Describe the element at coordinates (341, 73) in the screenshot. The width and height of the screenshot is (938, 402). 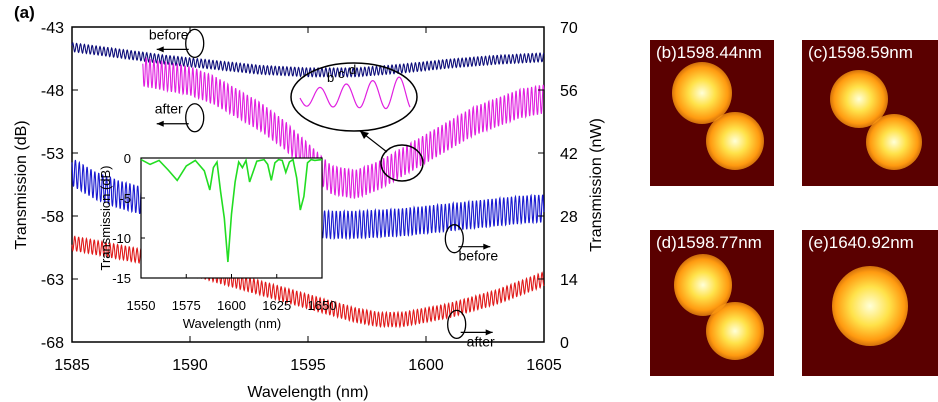
I see `inset-marker-c: c` at that location.